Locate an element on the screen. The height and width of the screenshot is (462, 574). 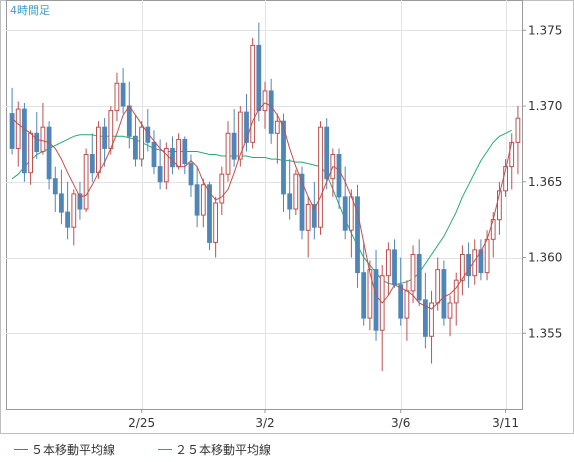
legend-item-ma5: ５本移動平均線 is located at coordinates (64, 449).